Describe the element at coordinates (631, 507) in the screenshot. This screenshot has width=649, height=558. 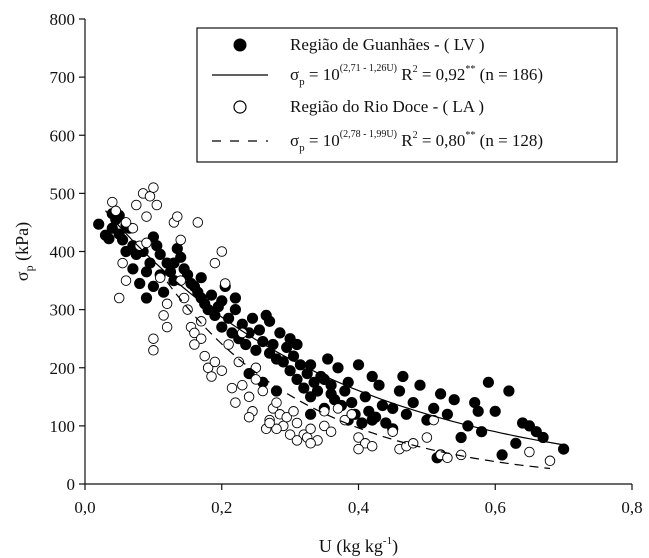
I see `x-tick-label: 0,8` at that location.